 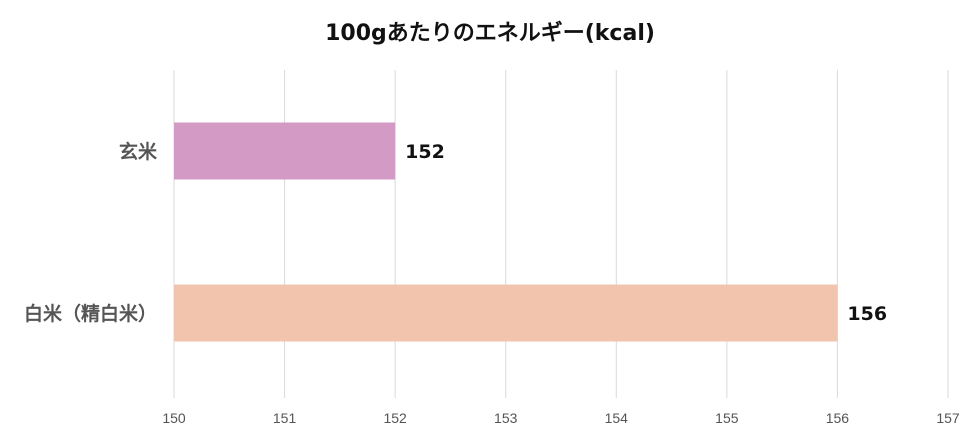 What do you see at coordinates (90, 313) in the screenshot?
I see `category-label: 白米（精白米）` at bounding box center [90, 313].